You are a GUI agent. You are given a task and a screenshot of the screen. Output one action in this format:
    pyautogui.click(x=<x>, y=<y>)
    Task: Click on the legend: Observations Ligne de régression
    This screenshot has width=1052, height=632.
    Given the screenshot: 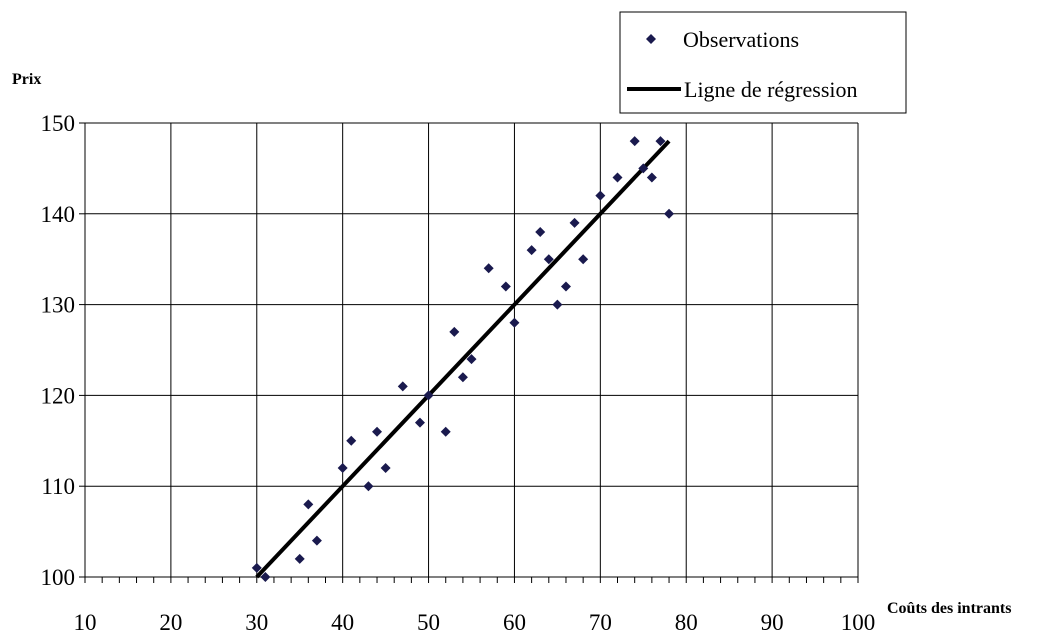 What is the action you would take?
    pyautogui.click(x=763, y=62)
    